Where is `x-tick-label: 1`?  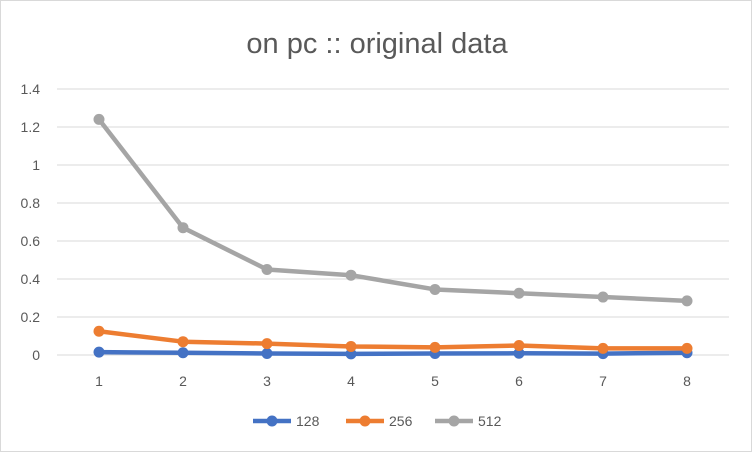
x-tick-label: 1 is located at coordinates (99, 381).